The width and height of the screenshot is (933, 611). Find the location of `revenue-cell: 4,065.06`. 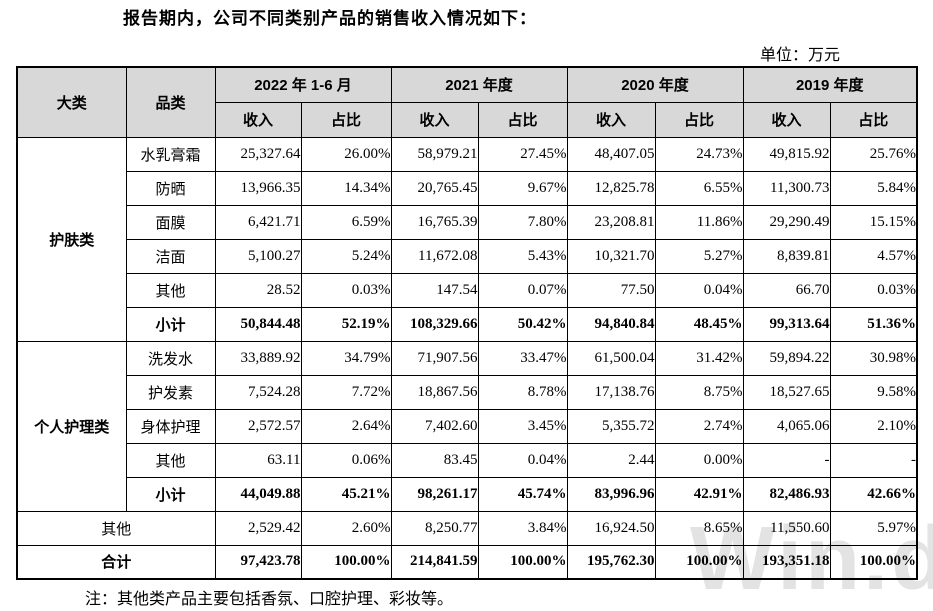

revenue-cell: 4,065.06 is located at coordinates (786, 426).